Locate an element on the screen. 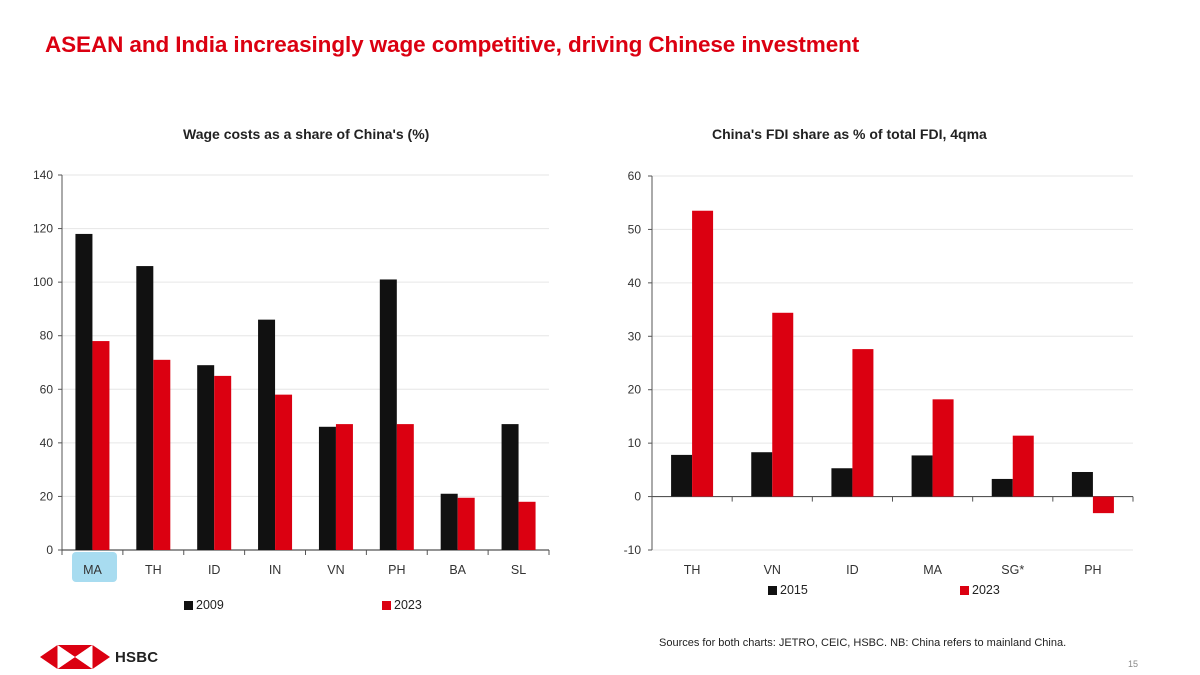 Image resolution: width=1200 pixels, height=675 pixels. left-category-label: BA is located at coordinates (457, 570).